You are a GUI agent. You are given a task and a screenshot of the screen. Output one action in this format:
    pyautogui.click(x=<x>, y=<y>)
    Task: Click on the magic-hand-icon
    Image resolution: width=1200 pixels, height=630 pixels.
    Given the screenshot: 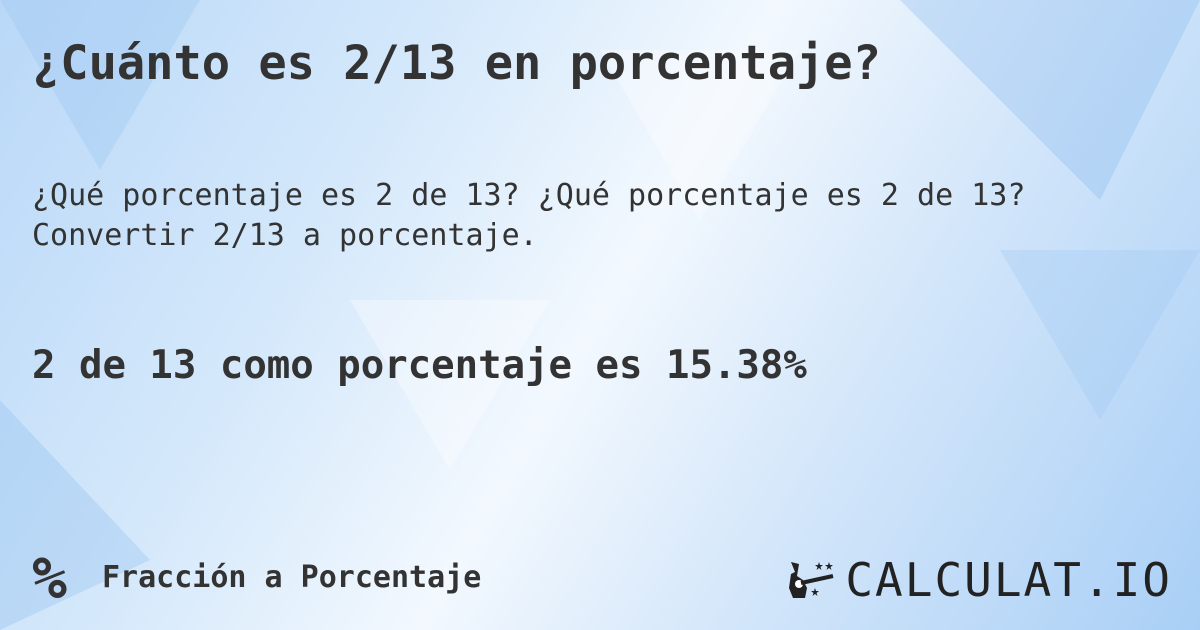 What is the action you would take?
    pyautogui.click(x=811, y=580)
    